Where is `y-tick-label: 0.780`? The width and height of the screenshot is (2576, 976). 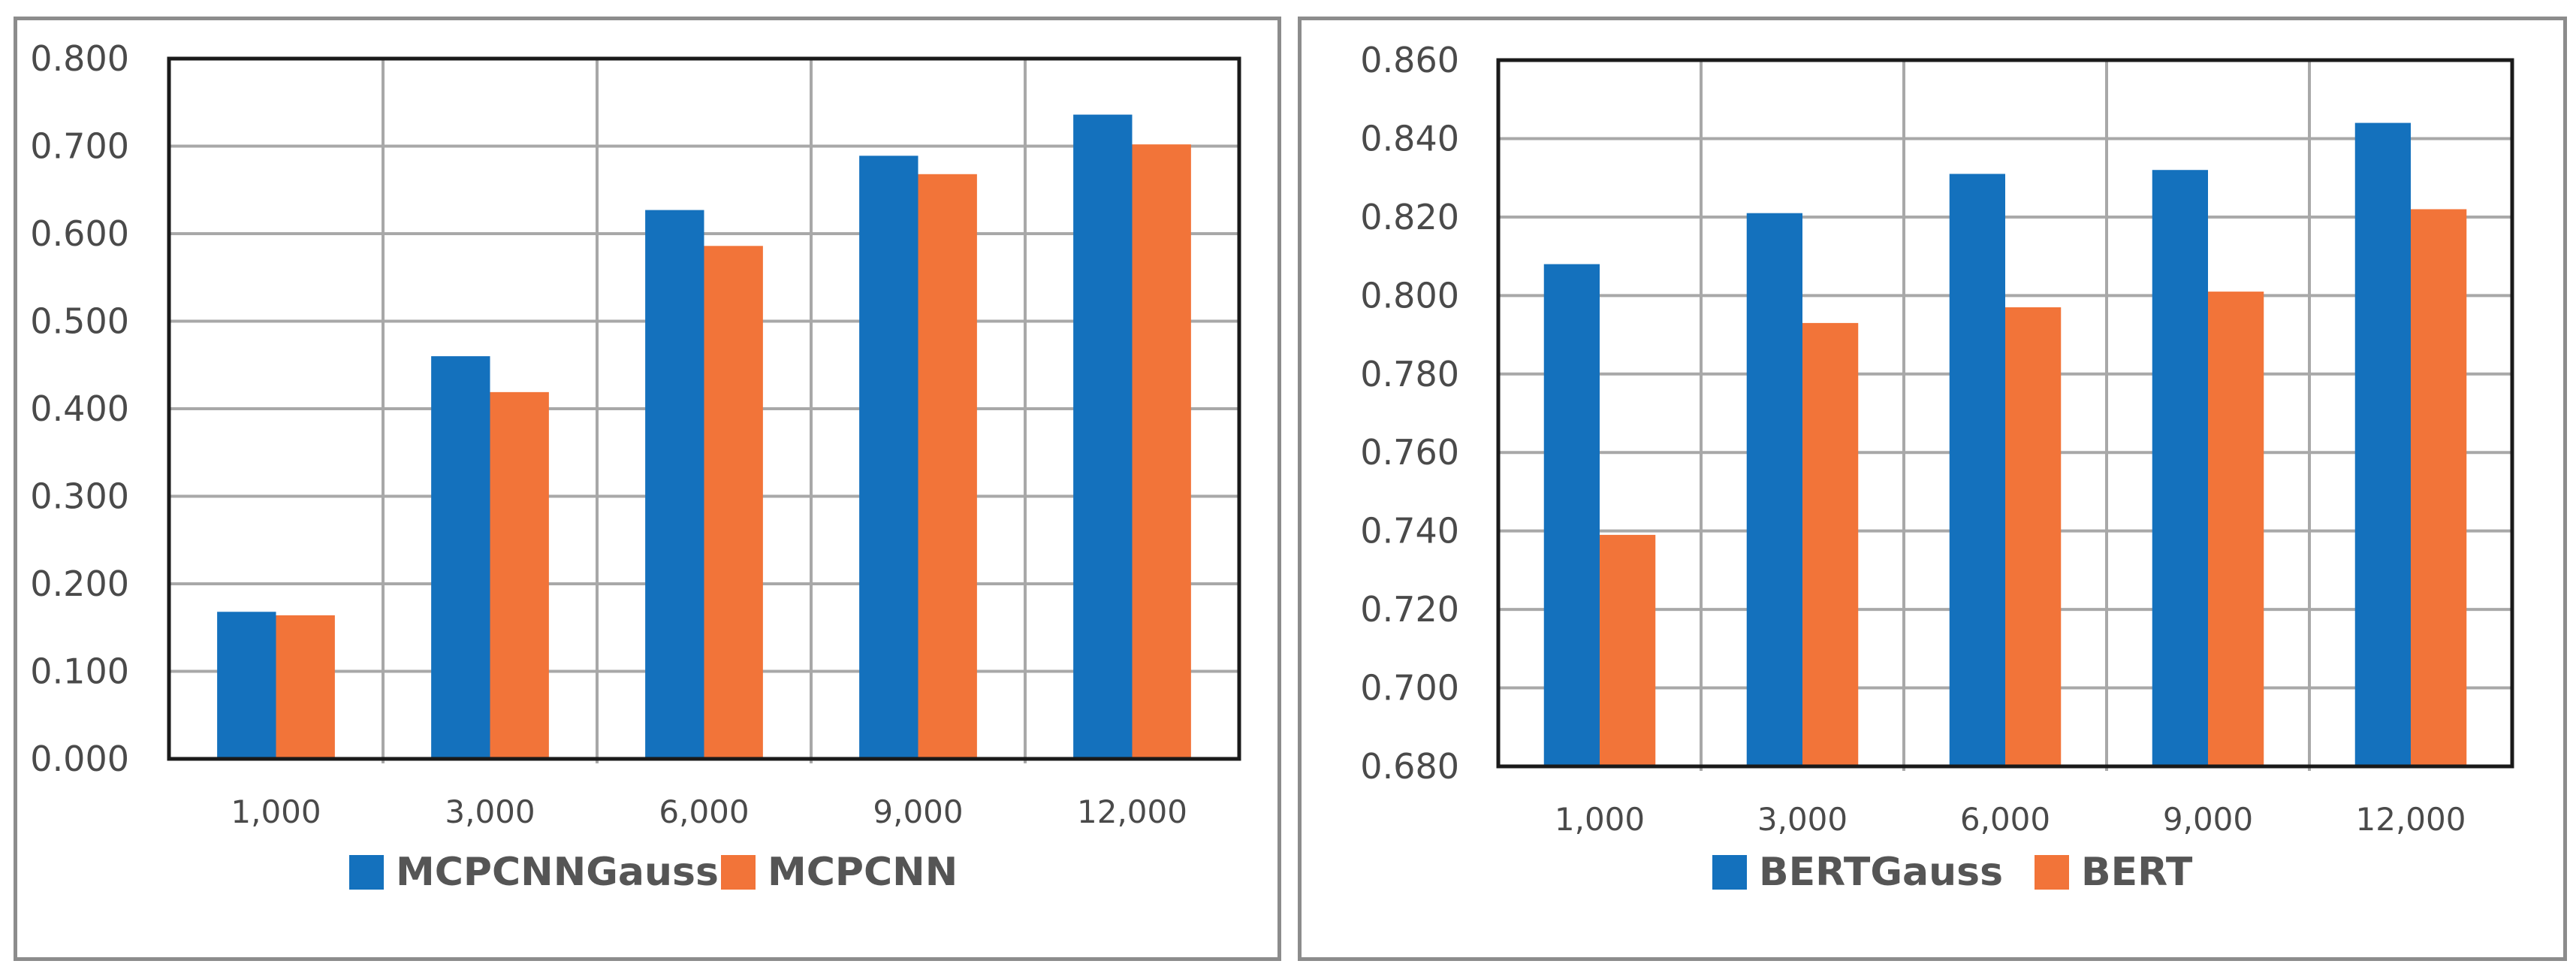 y-tick-label: 0.780 is located at coordinates (1409, 374).